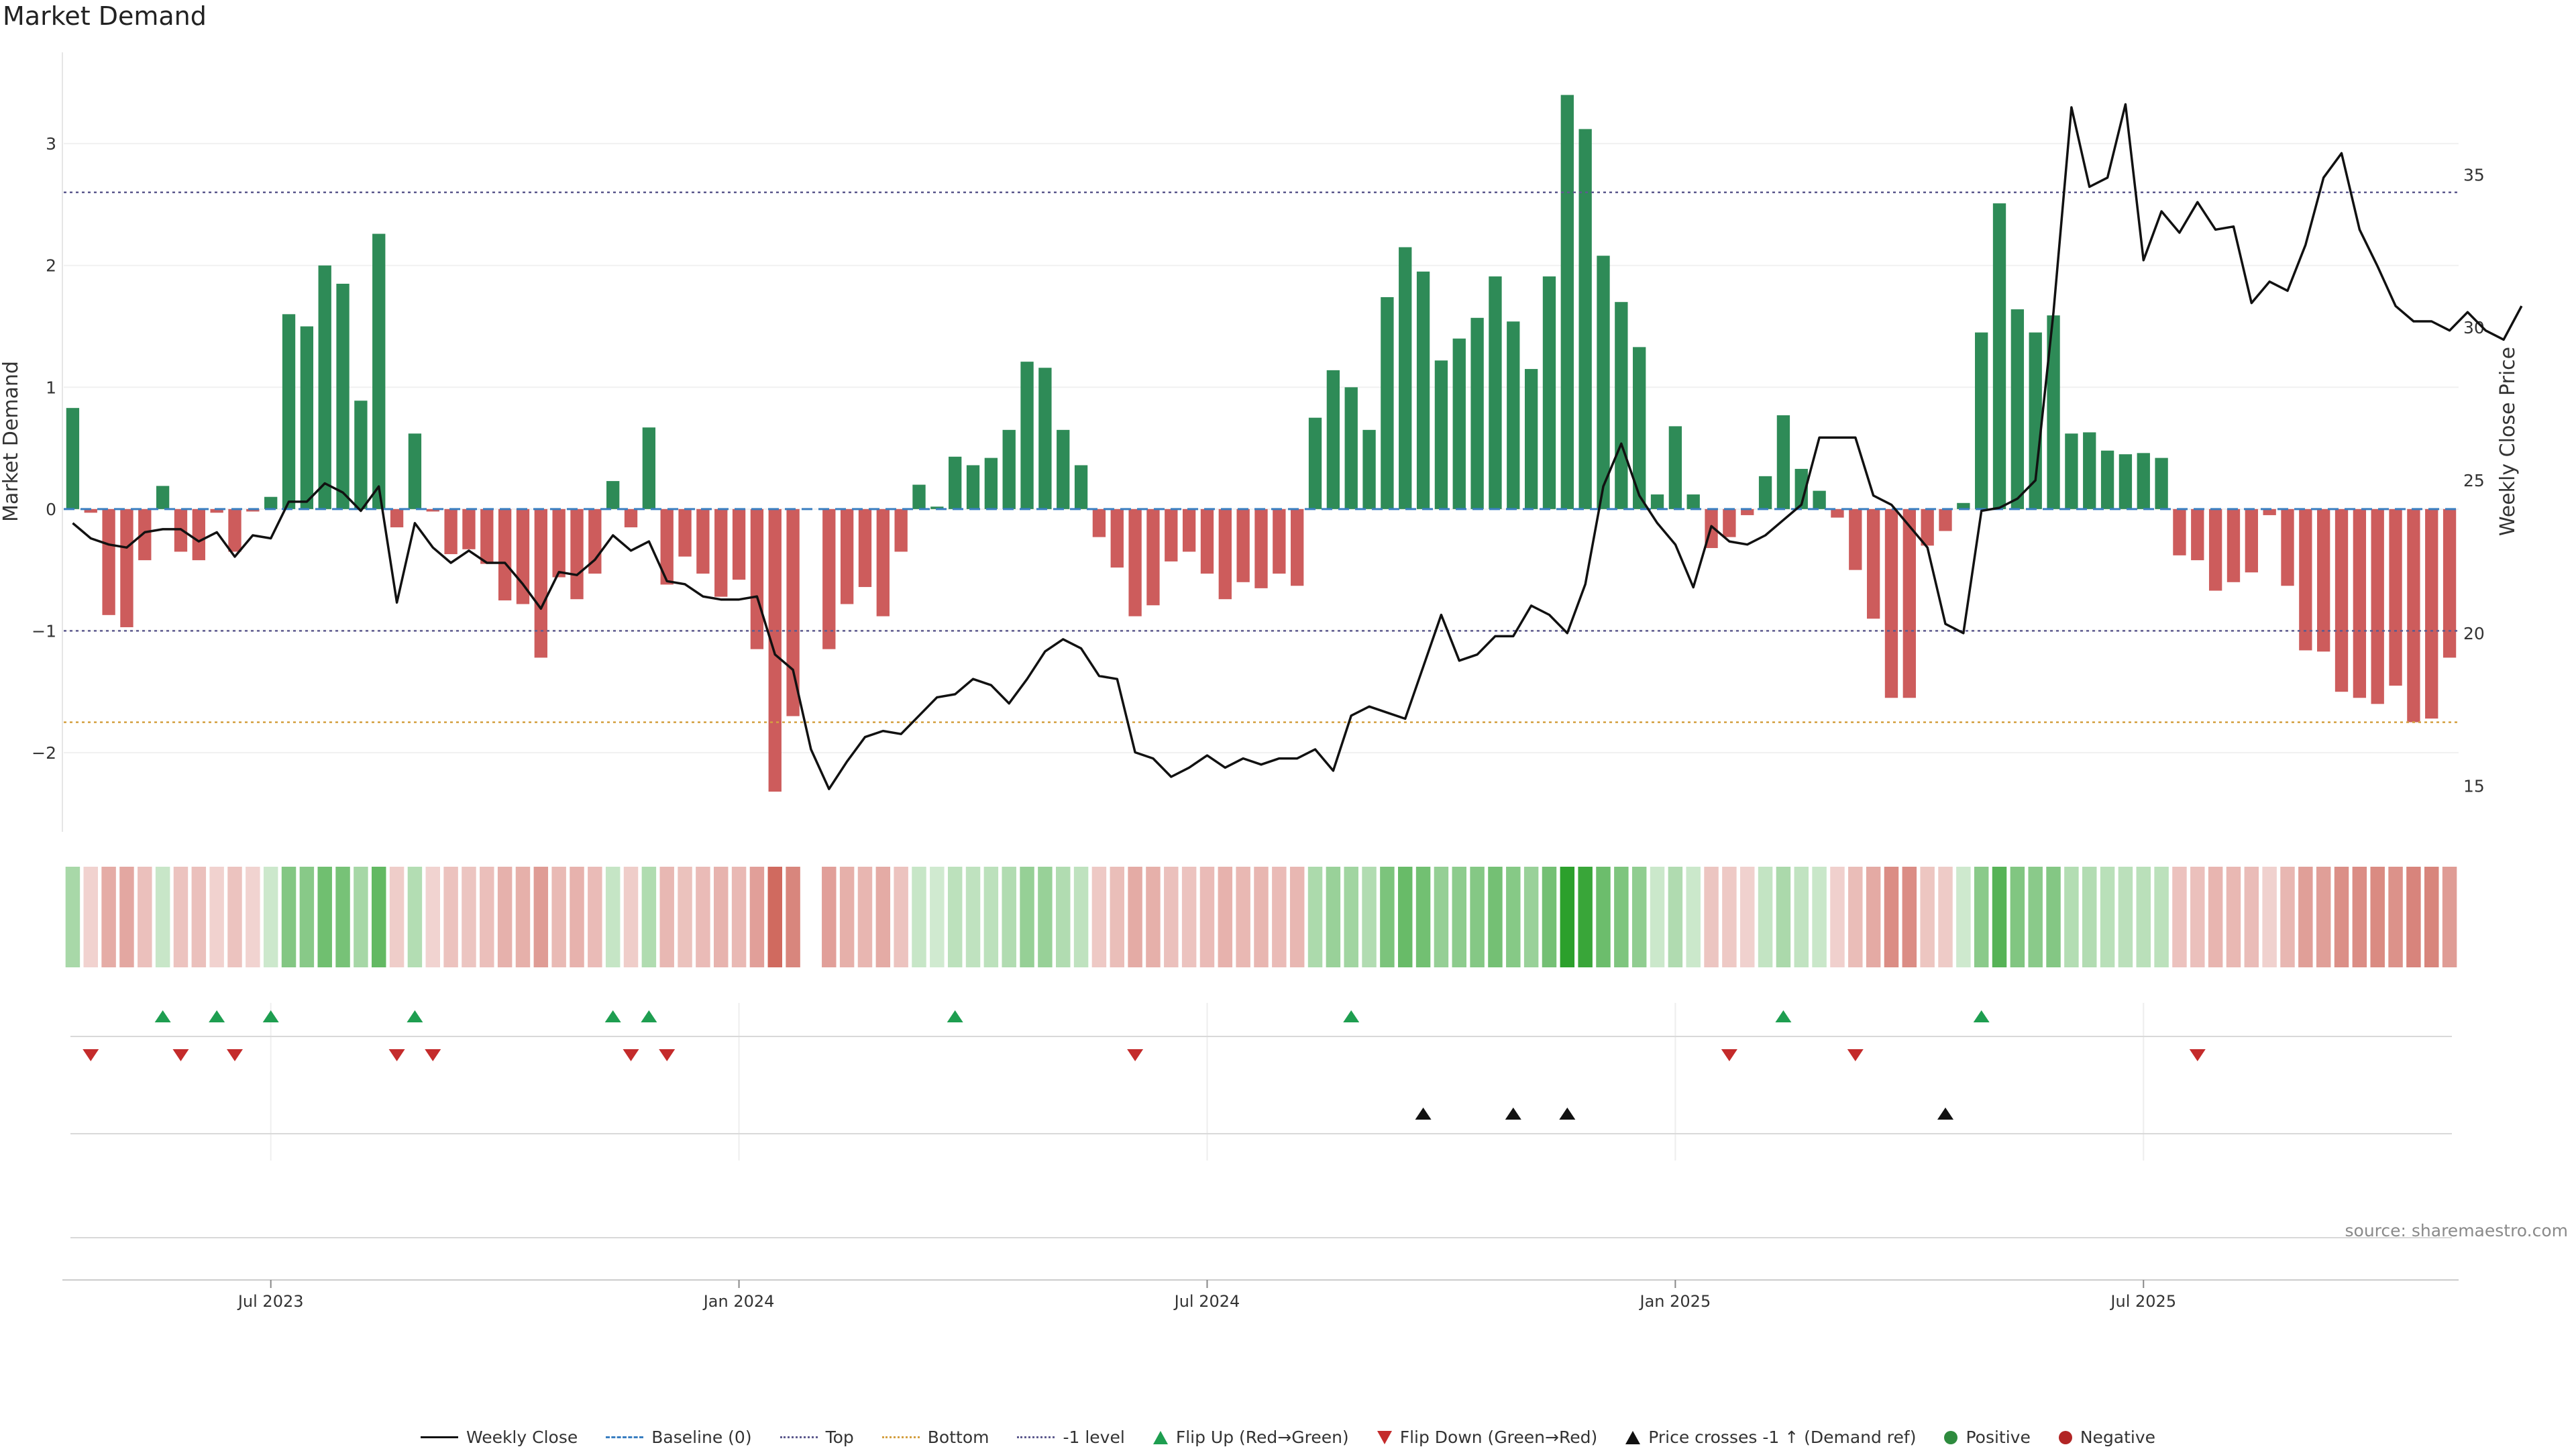 This screenshot has width=2576, height=1449. I want to click on price-cross-marker, so click(1945, 1114).